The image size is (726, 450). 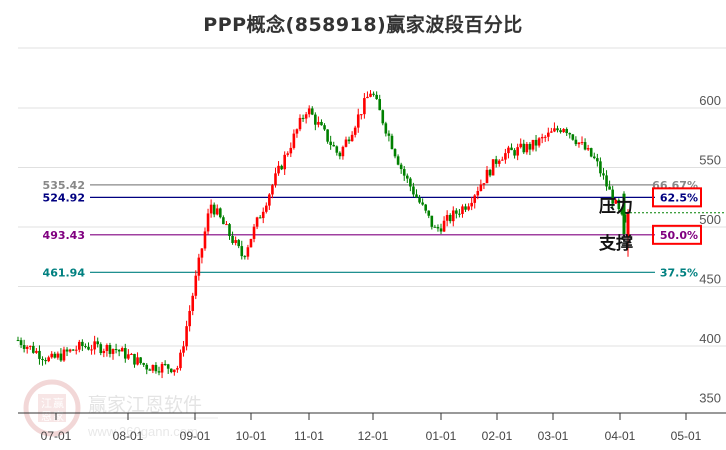 What do you see at coordinates (675, 185) in the screenshot?
I see `level-percent-label: 66.67%` at bounding box center [675, 185].